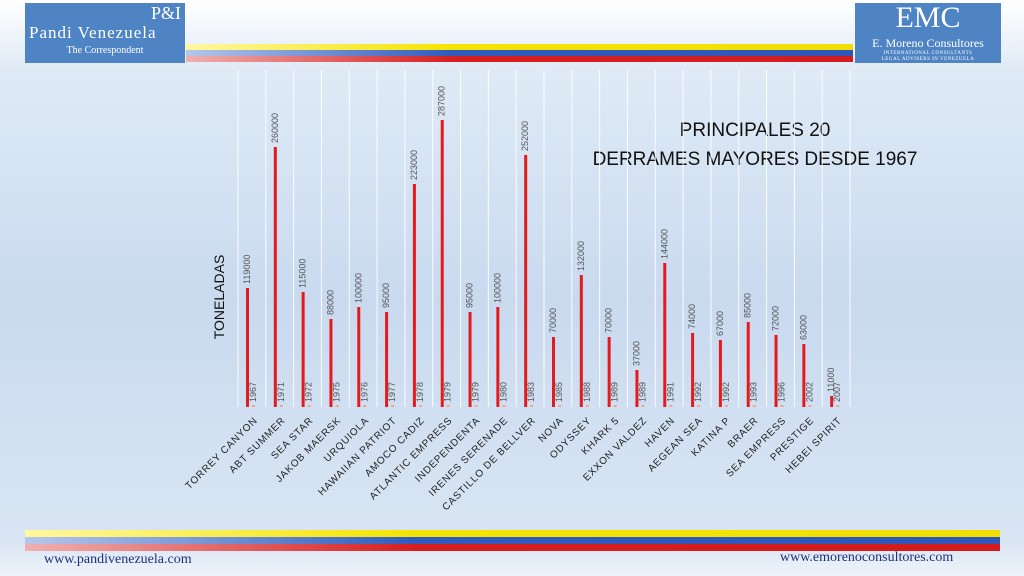  I want to click on chart-title-line1: PRINCIPALES 20, so click(755, 130).